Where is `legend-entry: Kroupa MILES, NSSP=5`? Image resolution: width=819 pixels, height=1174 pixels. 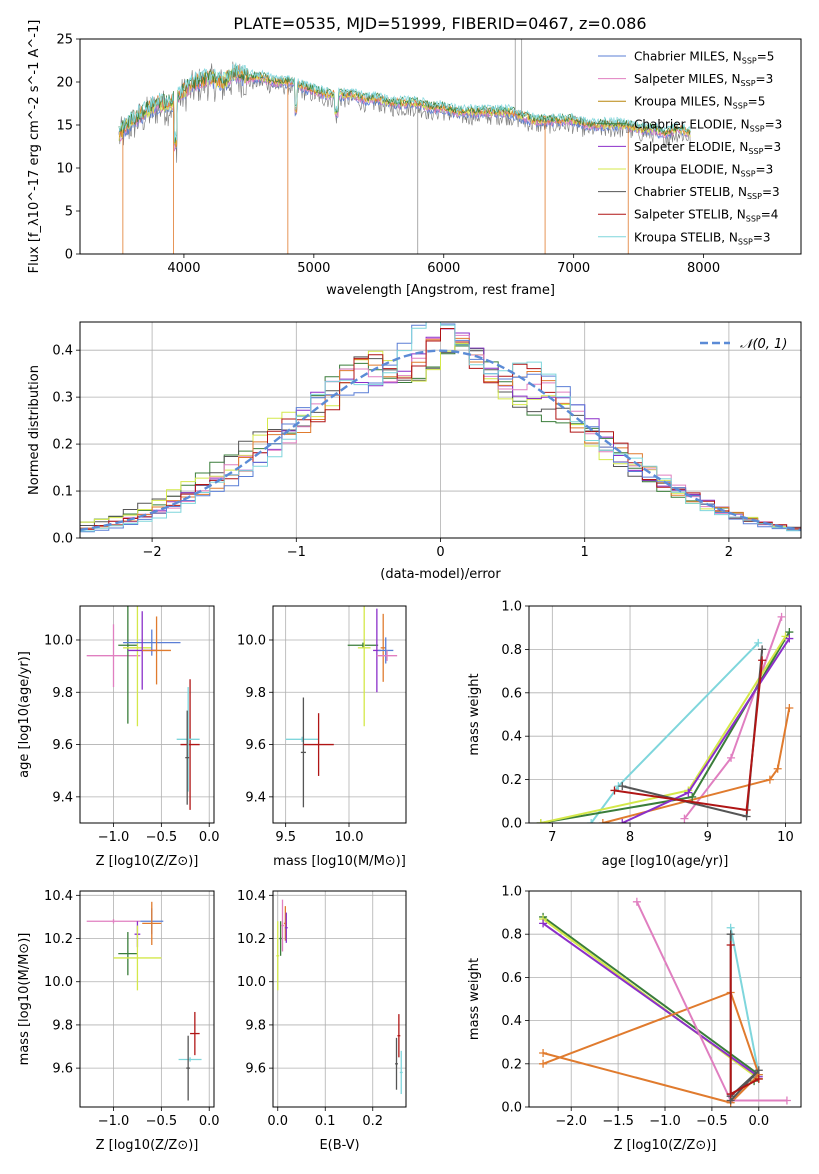
legend-entry: Kroupa MILES, NSSP=5 is located at coordinates (699, 103).